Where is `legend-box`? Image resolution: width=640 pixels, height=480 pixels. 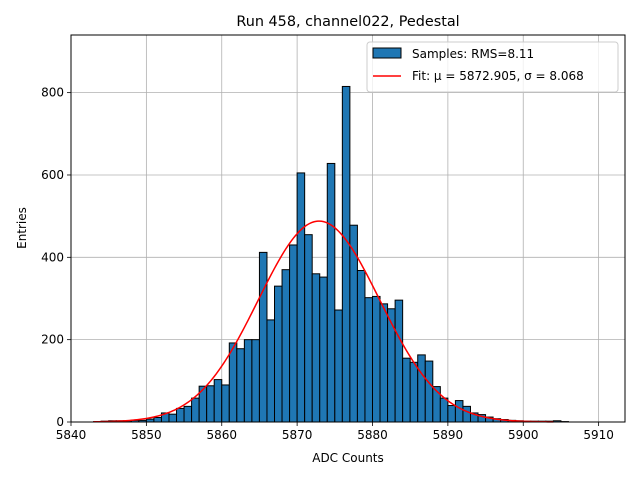 legend-box is located at coordinates (492, 67).